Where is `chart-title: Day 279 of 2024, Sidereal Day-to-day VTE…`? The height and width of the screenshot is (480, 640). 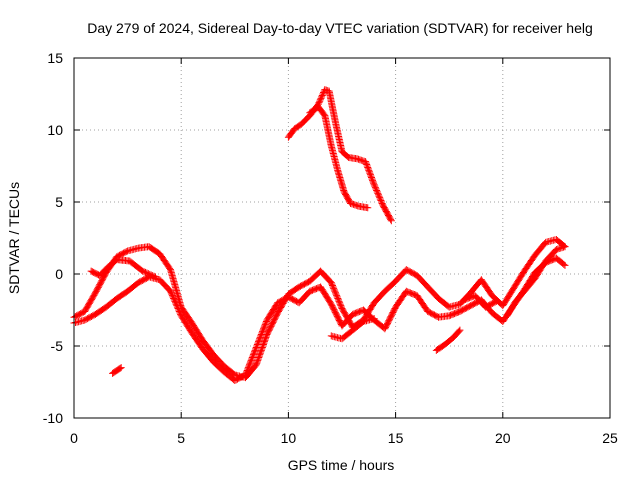 chart-title: Day 279 of 2024, Sidereal Day-to-day VTE… is located at coordinates (340, 28).